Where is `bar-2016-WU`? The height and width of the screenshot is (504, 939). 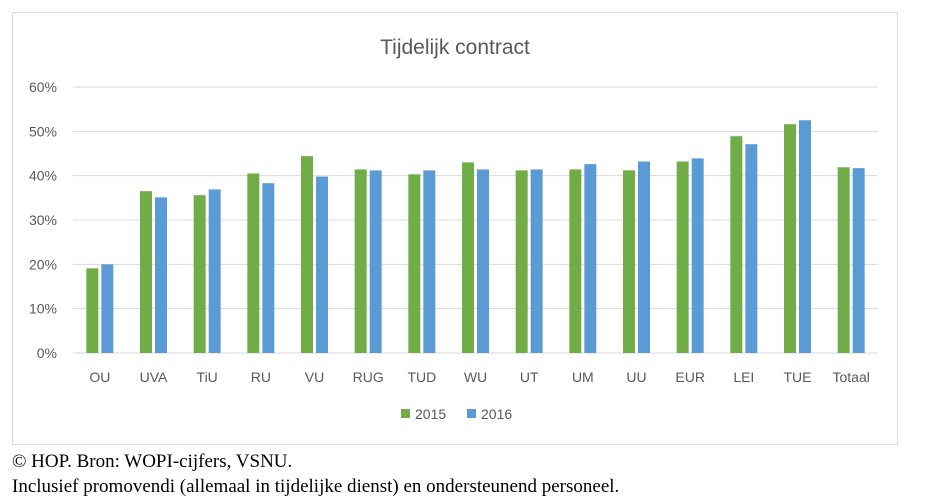 bar-2016-WU is located at coordinates (483, 261).